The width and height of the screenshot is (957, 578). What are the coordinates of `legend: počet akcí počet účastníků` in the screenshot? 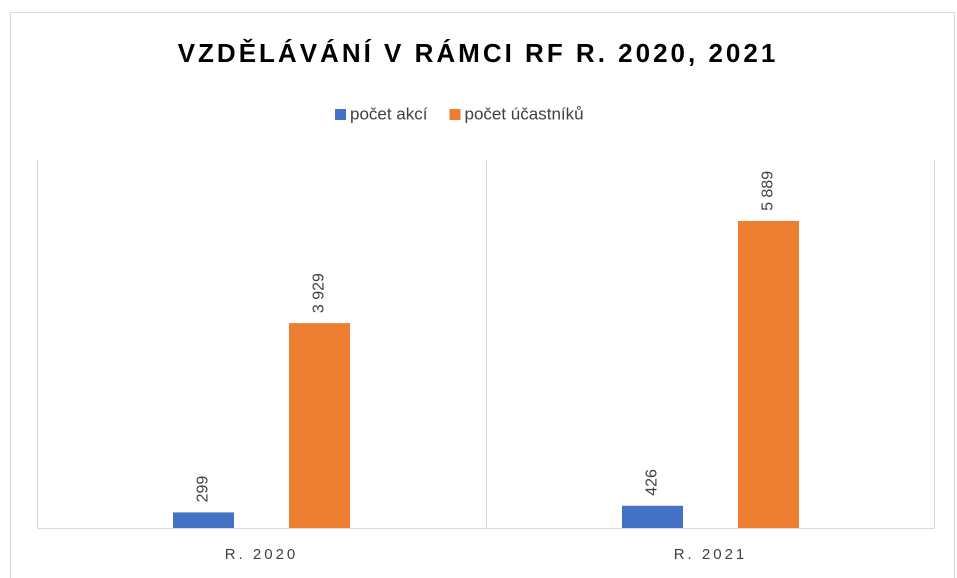 It's located at (459, 113).